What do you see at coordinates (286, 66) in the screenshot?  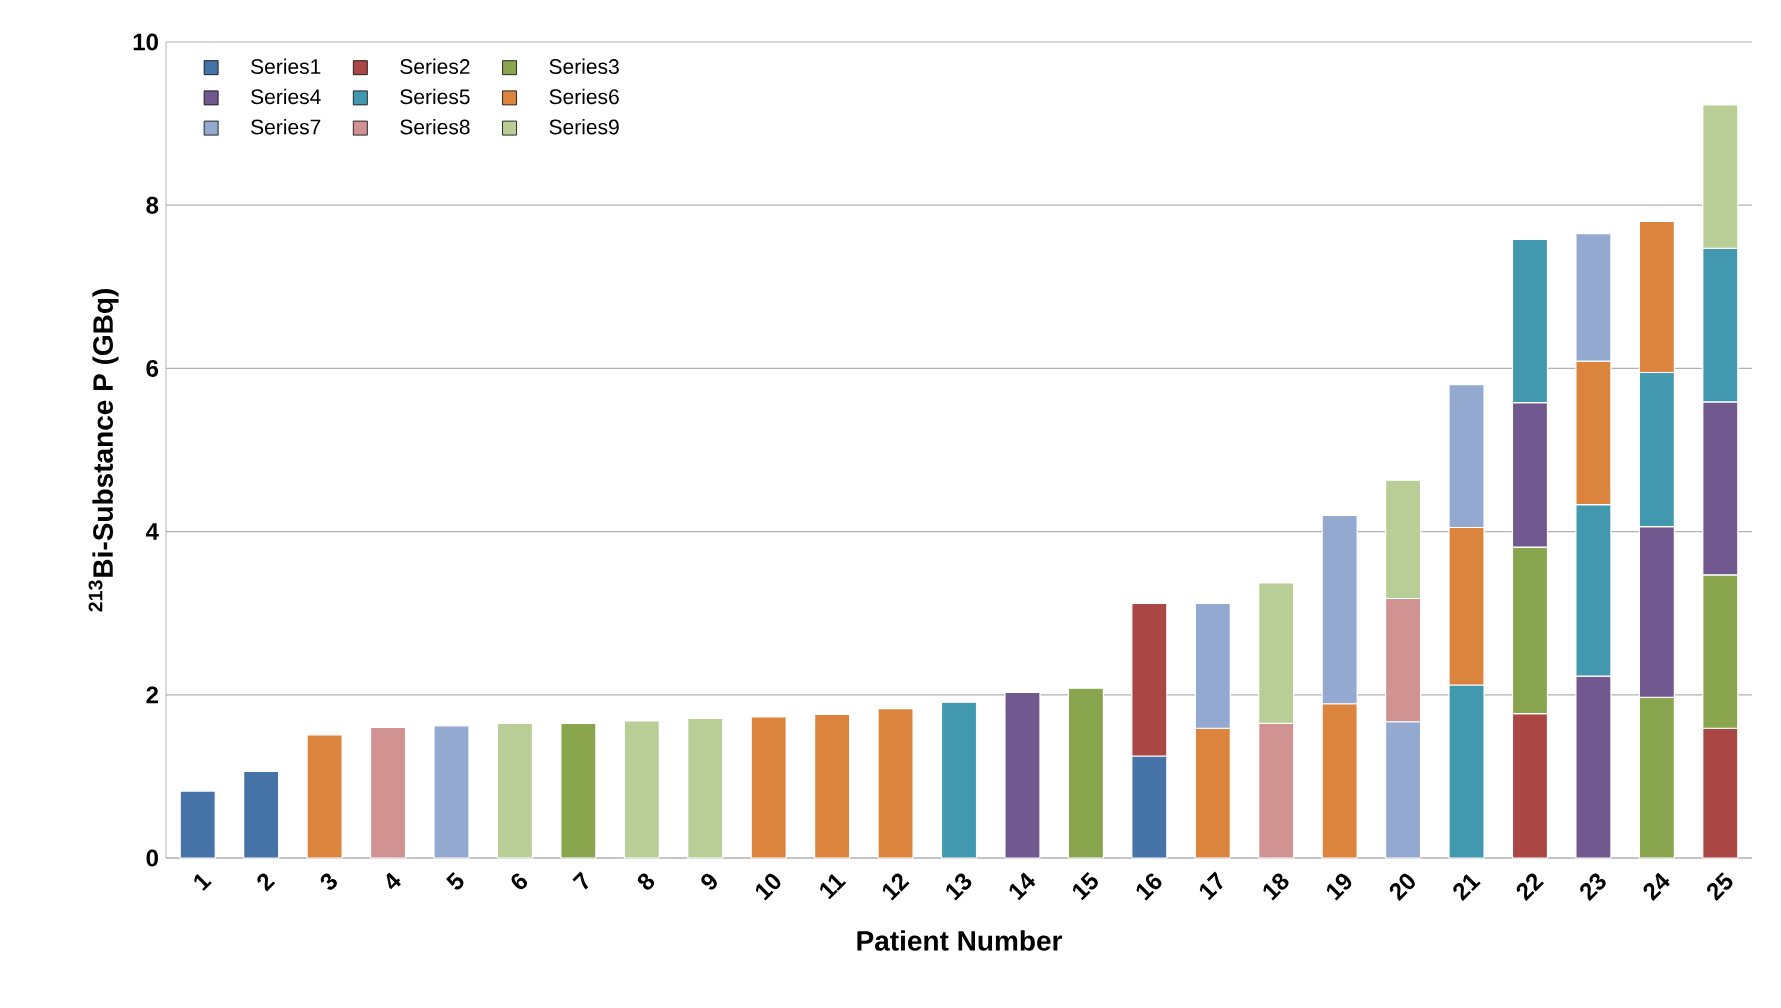 I see `legend-label: Series1` at bounding box center [286, 66].